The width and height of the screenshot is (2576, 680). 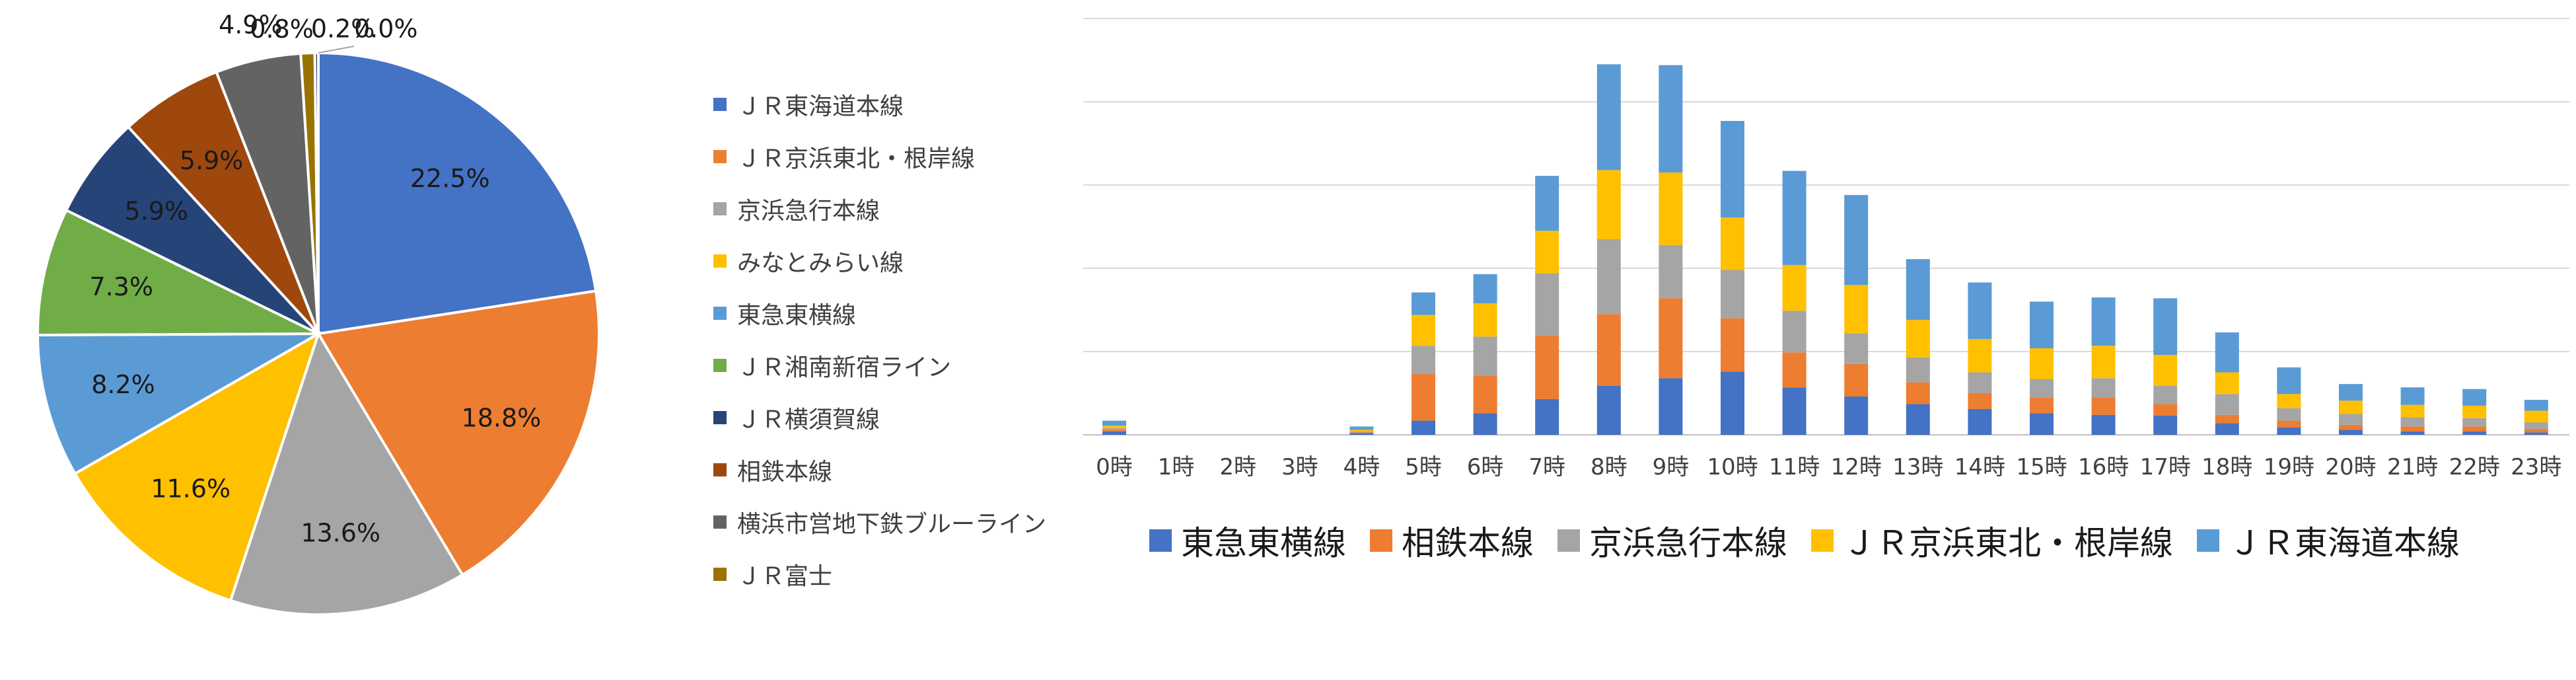 I want to click on pie-legend-item: みなとみらい線, so click(x=880, y=261).